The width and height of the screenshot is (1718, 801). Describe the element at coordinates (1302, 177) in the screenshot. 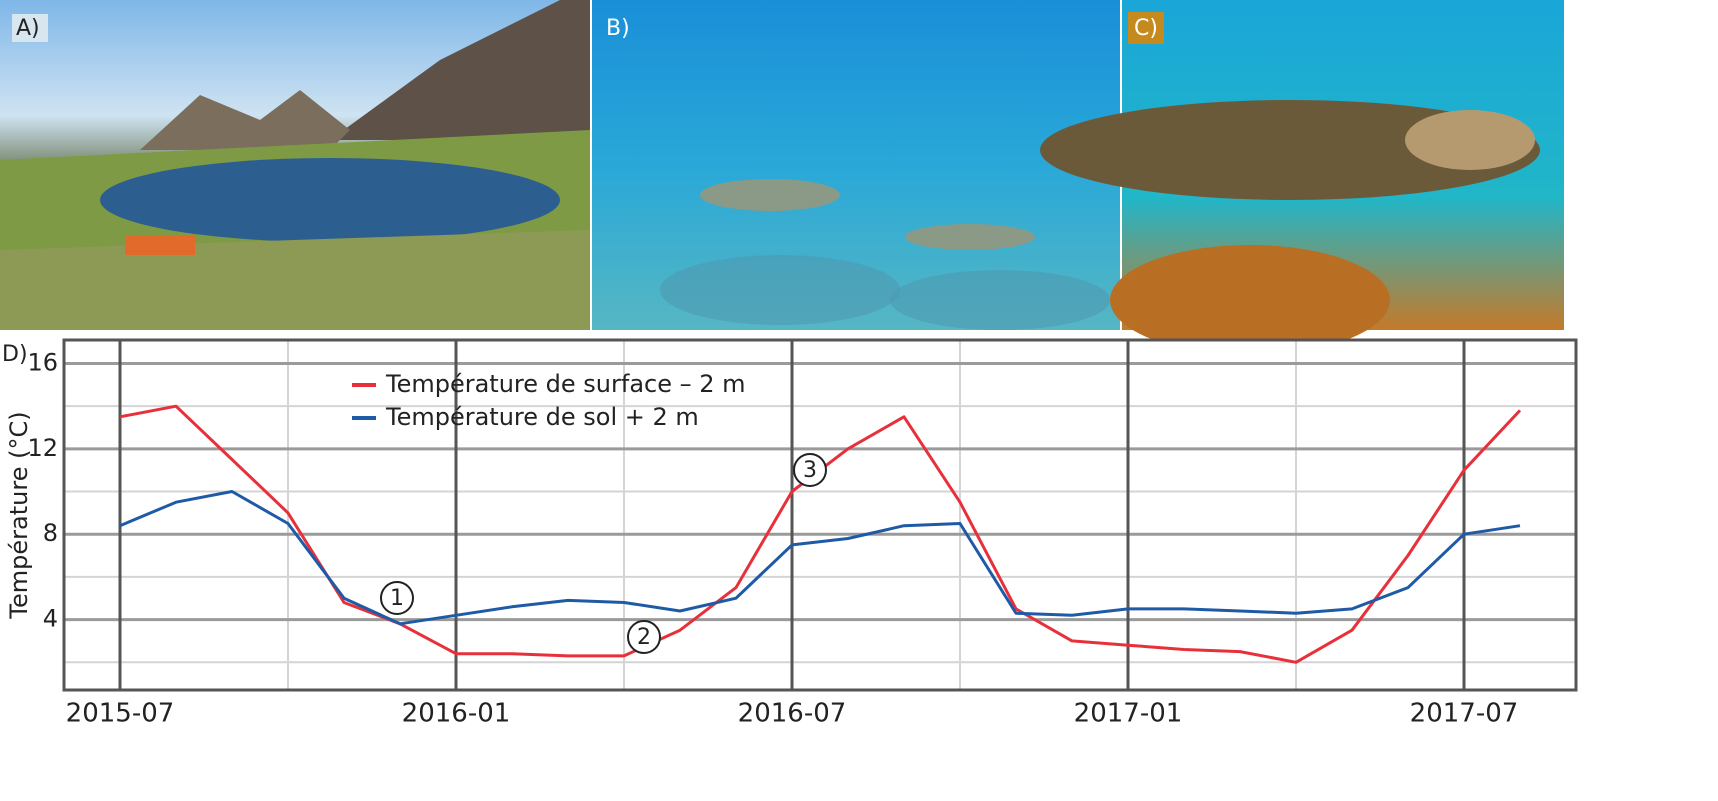

I see `photo-c` at that location.